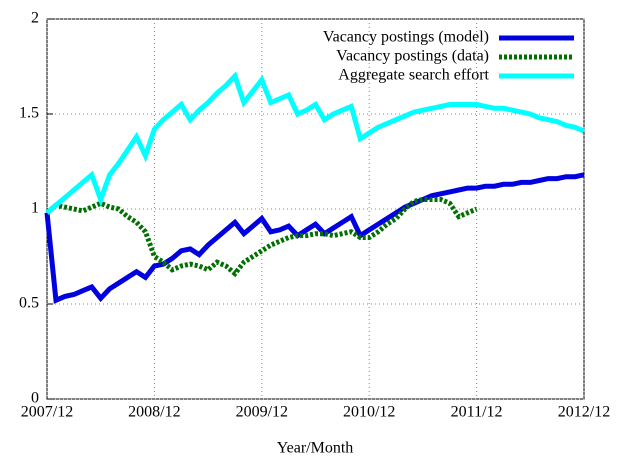 The height and width of the screenshot is (457, 621). I want to click on x-tick-label: 2009/12, so click(262, 412).